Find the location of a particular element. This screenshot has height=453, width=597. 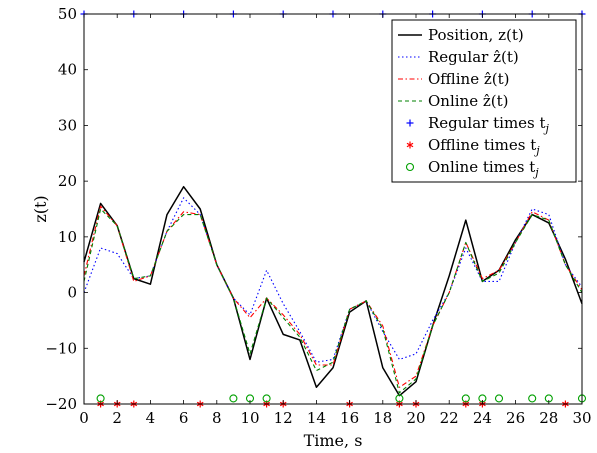

y-tick-label: 50 is located at coordinates (67, 14).